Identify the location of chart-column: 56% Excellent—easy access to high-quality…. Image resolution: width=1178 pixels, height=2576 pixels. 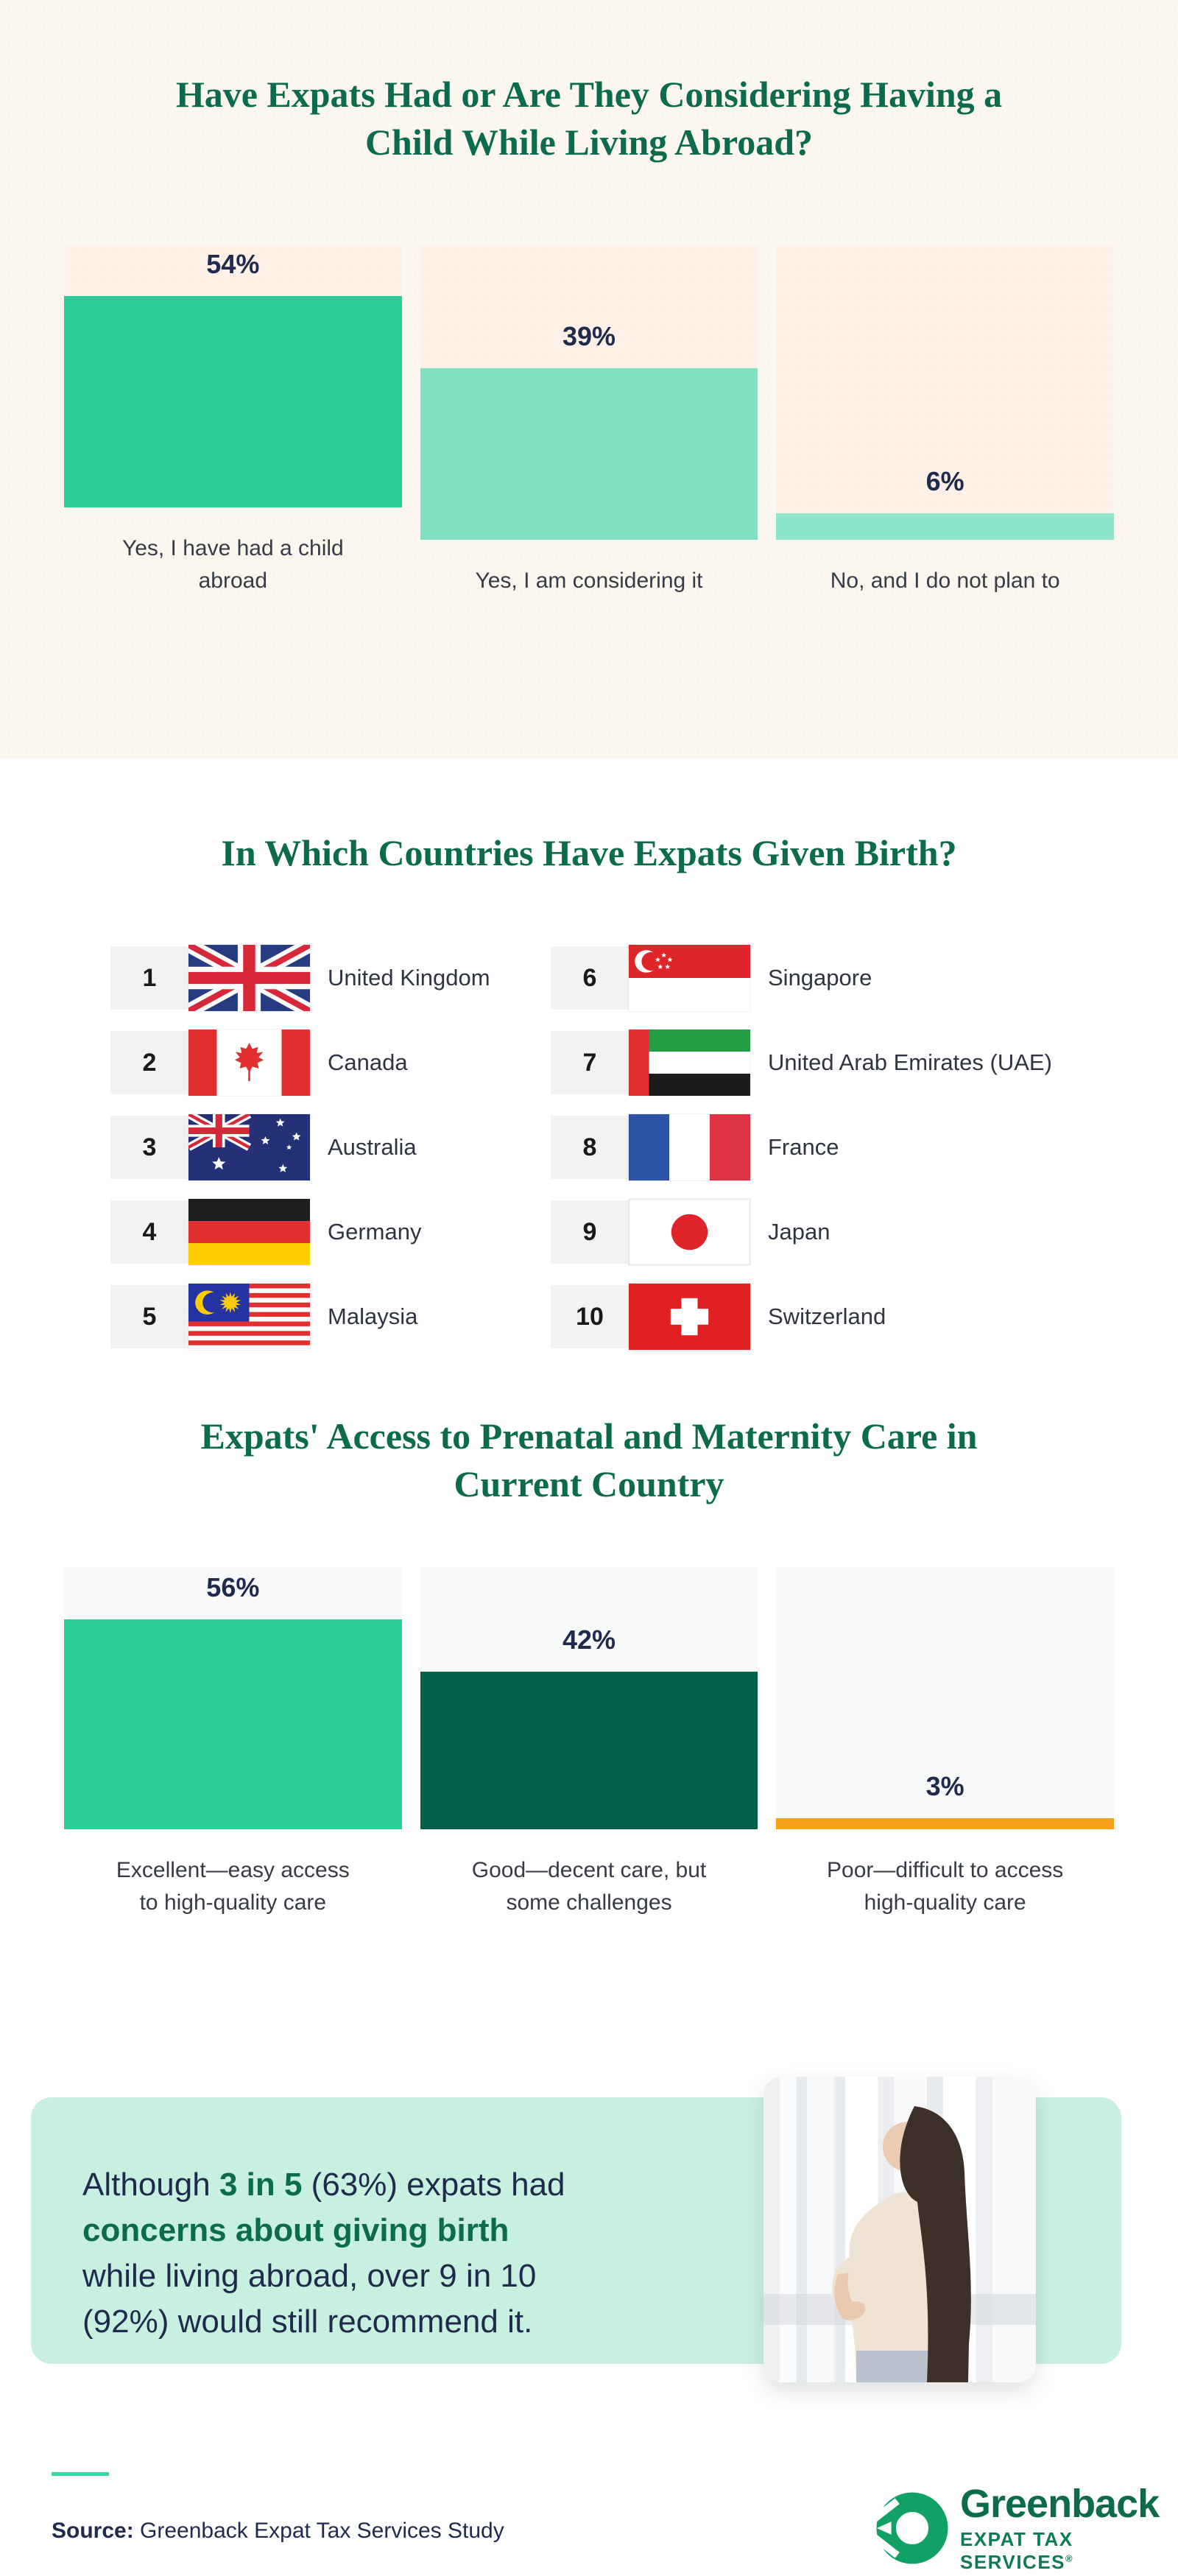
(233, 1742).